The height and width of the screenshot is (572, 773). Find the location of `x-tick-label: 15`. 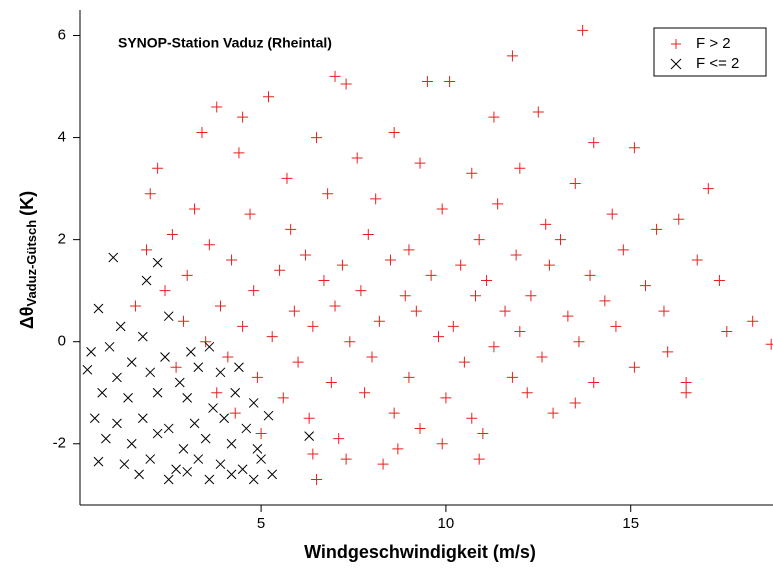

x-tick-label: 15 is located at coordinates (630, 523).